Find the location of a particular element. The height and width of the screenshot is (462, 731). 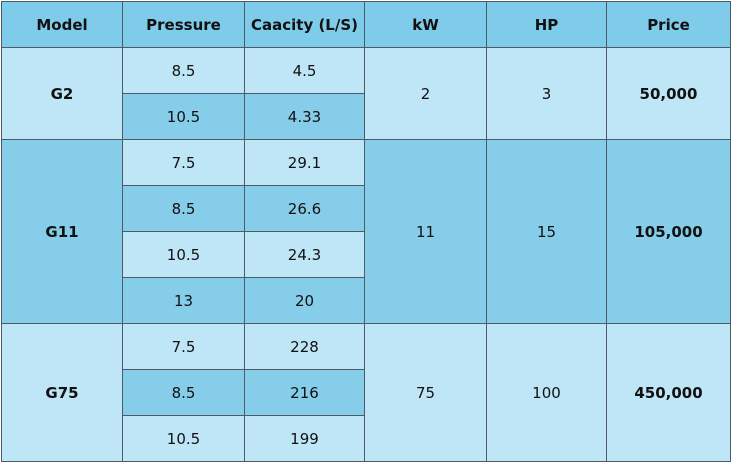

capacity-cell: 4.33 is located at coordinates (304, 116).